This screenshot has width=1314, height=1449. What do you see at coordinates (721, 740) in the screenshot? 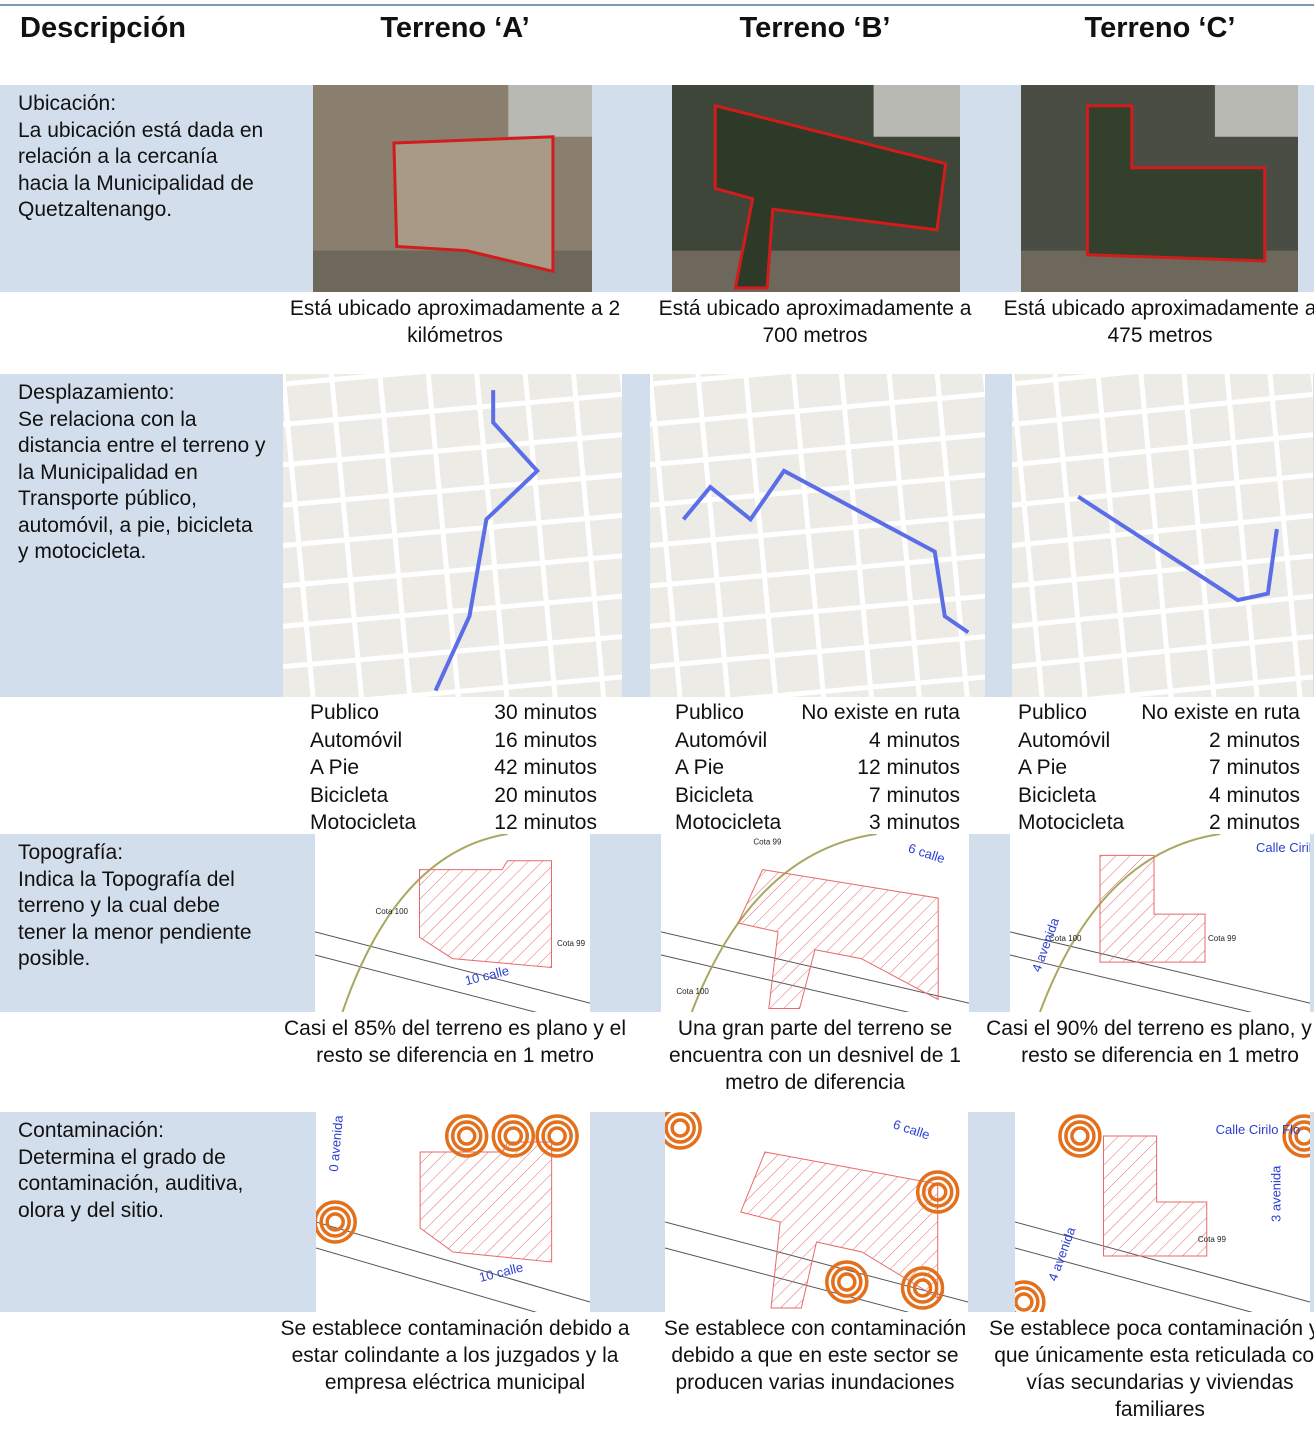
I see `travel-mode: Automóvil` at bounding box center [721, 740].